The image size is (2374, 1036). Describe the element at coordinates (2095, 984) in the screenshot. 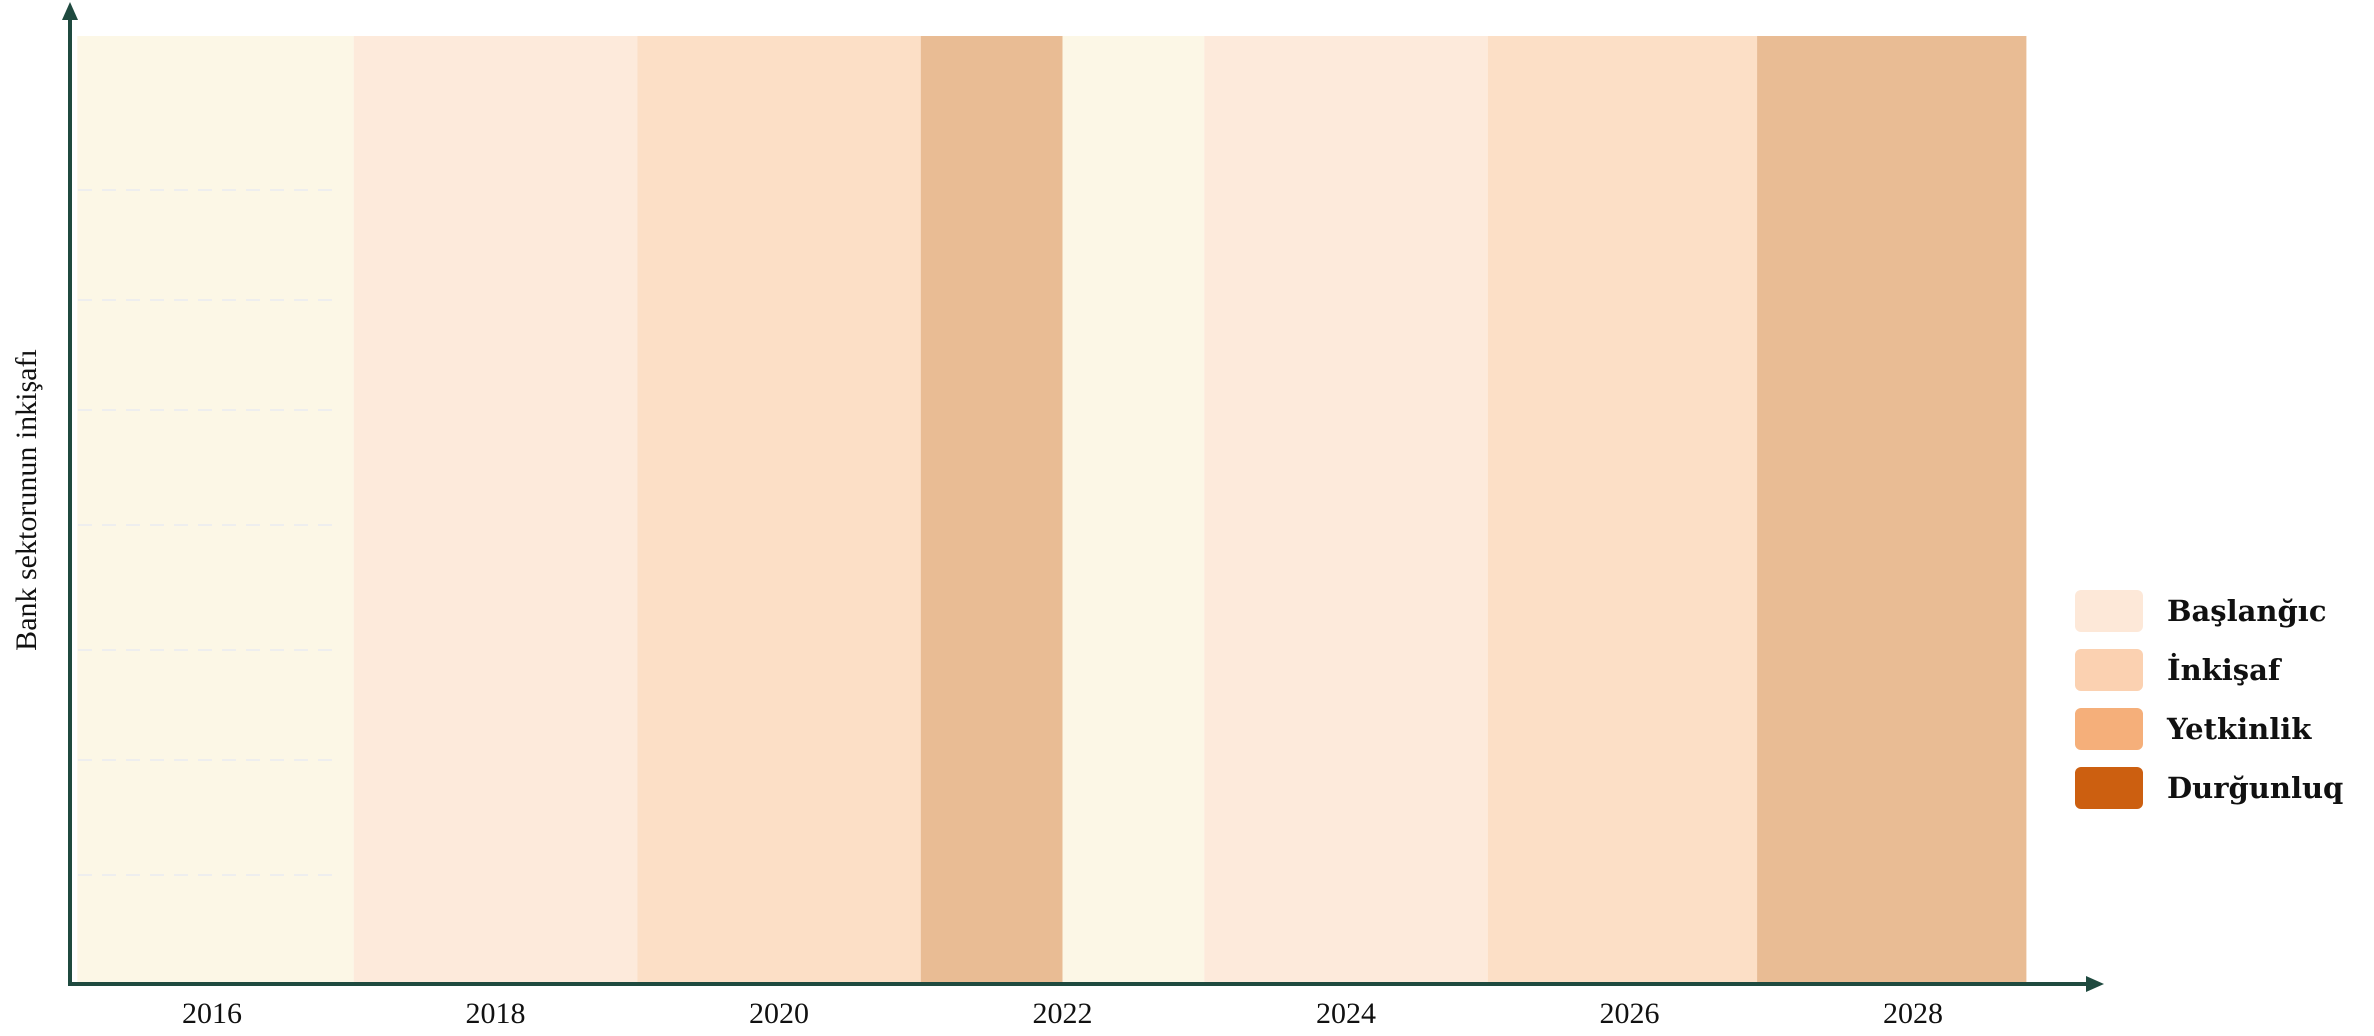

I see `x-axis-arrow` at that location.